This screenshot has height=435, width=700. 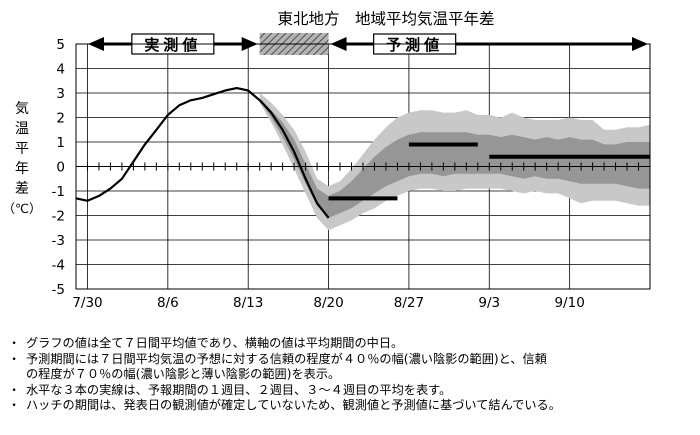 What do you see at coordinates (22, 109) in the screenshot?
I see `y-axis-label-char: 気` at bounding box center [22, 109].